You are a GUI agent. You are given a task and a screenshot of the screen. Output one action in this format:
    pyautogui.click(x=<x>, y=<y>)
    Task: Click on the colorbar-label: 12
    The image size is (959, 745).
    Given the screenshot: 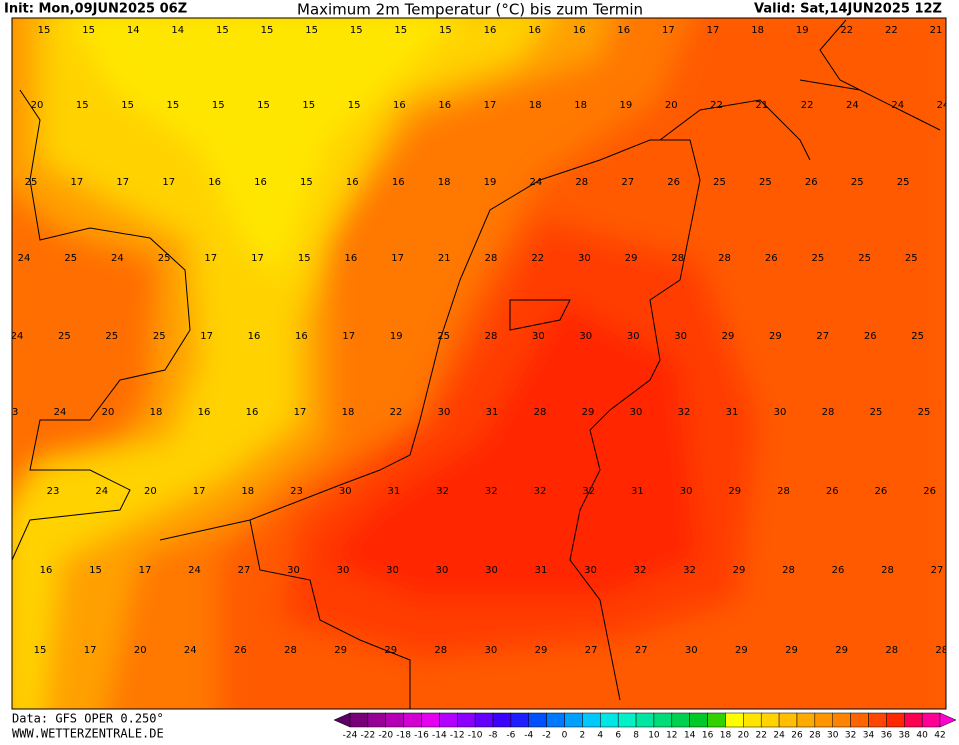 What is the action you would take?
    pyautogui.click(x=671, y=736)
    